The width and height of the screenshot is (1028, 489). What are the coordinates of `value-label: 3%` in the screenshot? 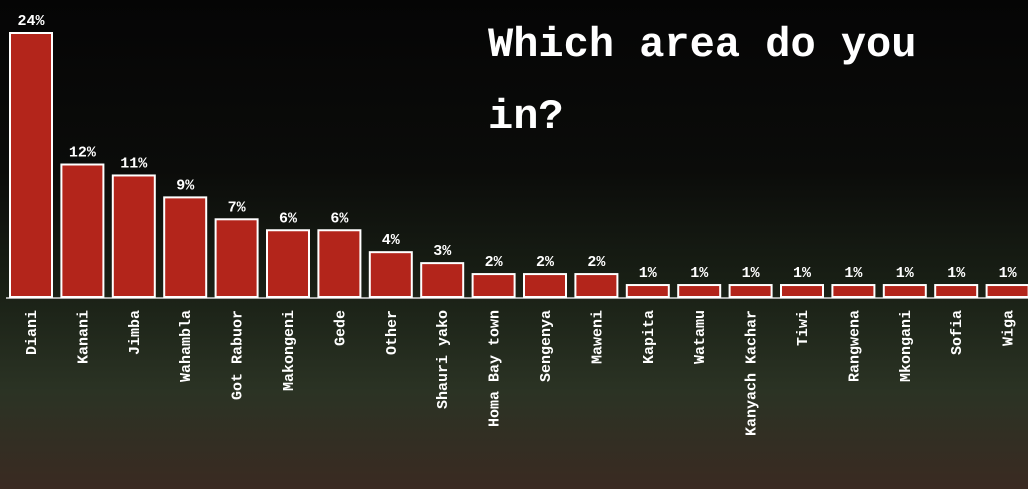 It's located at (442, 251).